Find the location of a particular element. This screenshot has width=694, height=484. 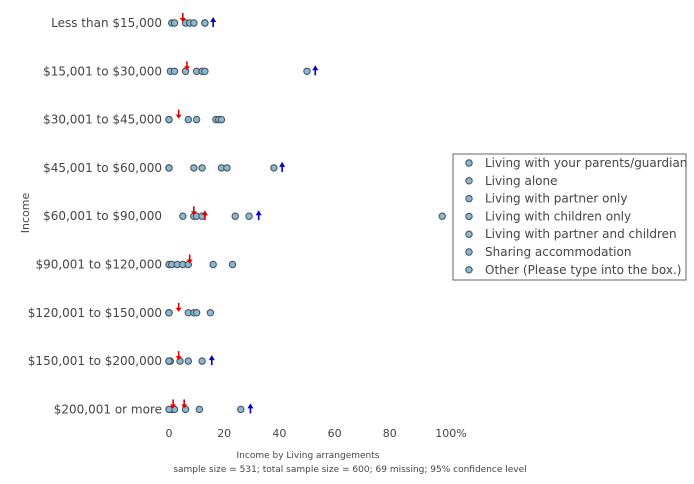

legend-entry: Sharing accommodation is located at coordinates (558, 252).